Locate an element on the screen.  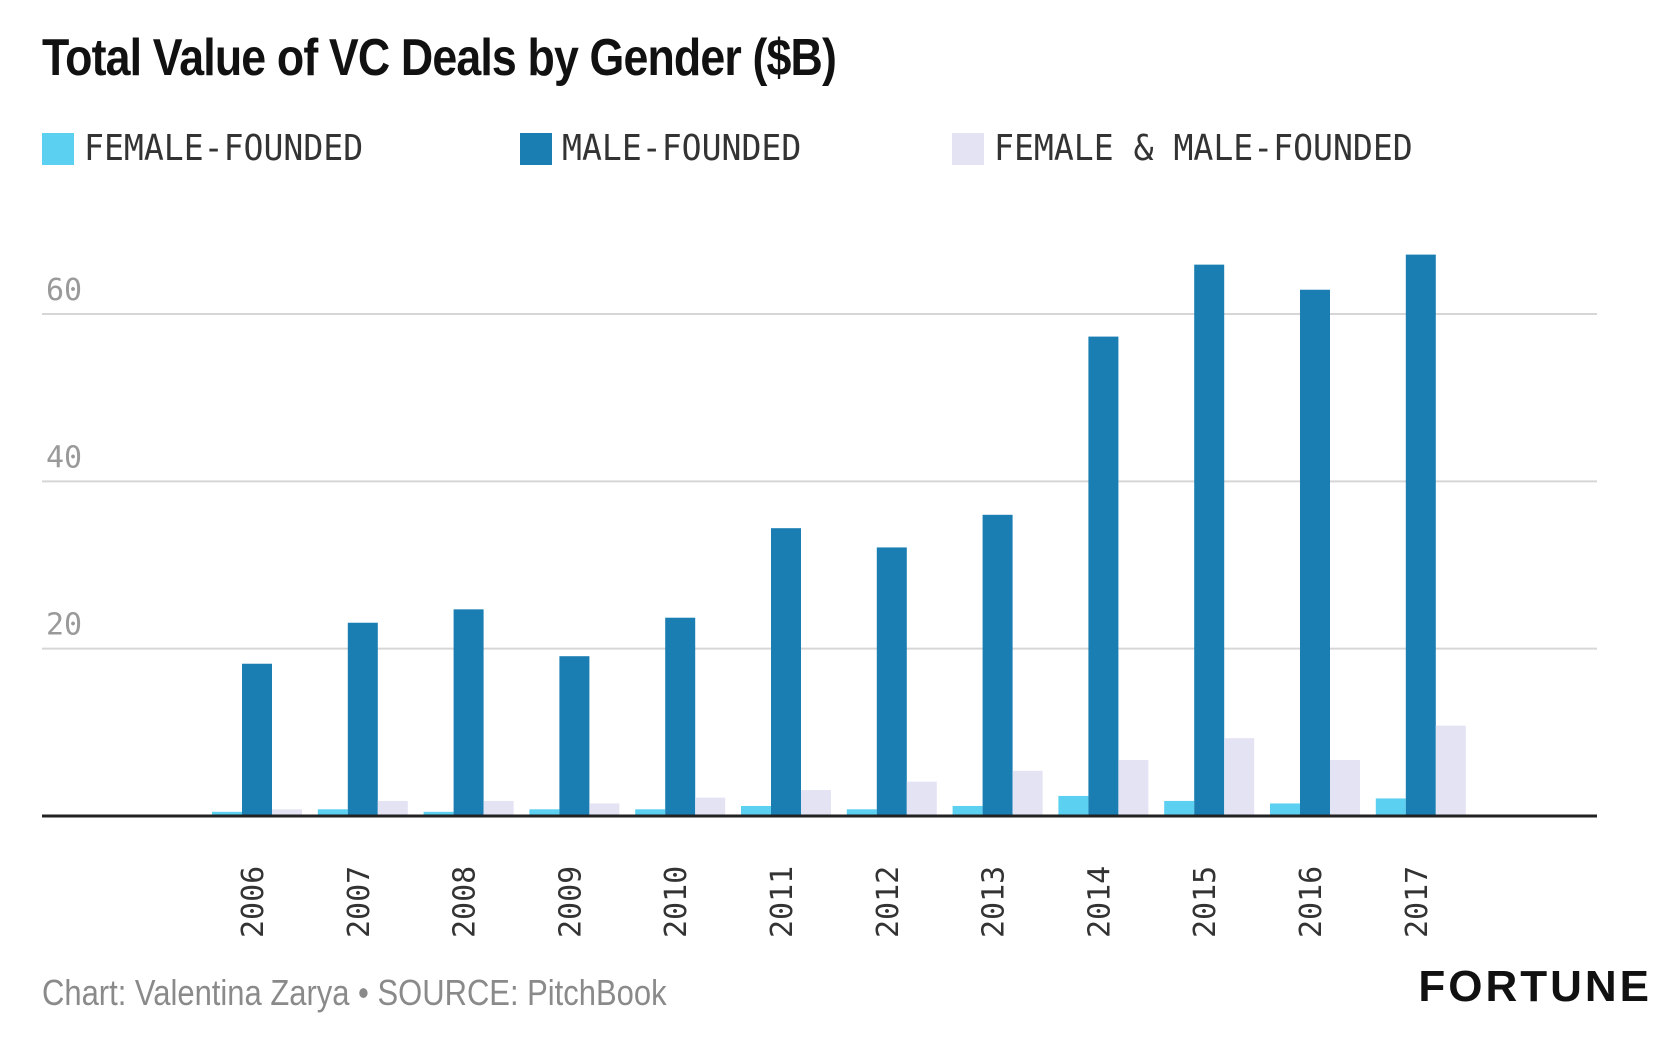
x-tick-label: 2010 is located at coordinates (676, 902).